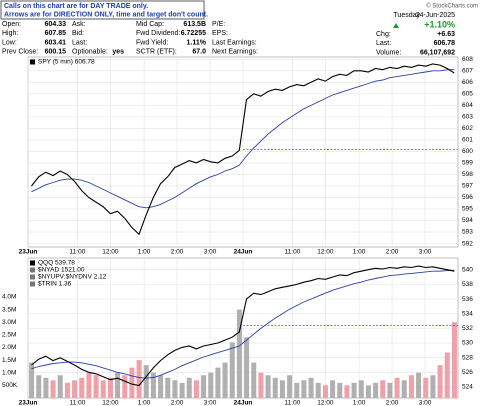 The height and width of the screenshot is (406, 480). What do you see at coordinates (9, 297) in the screenshot?
I see `volume-tick-label: 4.0M` at bounding box center [9, 297].